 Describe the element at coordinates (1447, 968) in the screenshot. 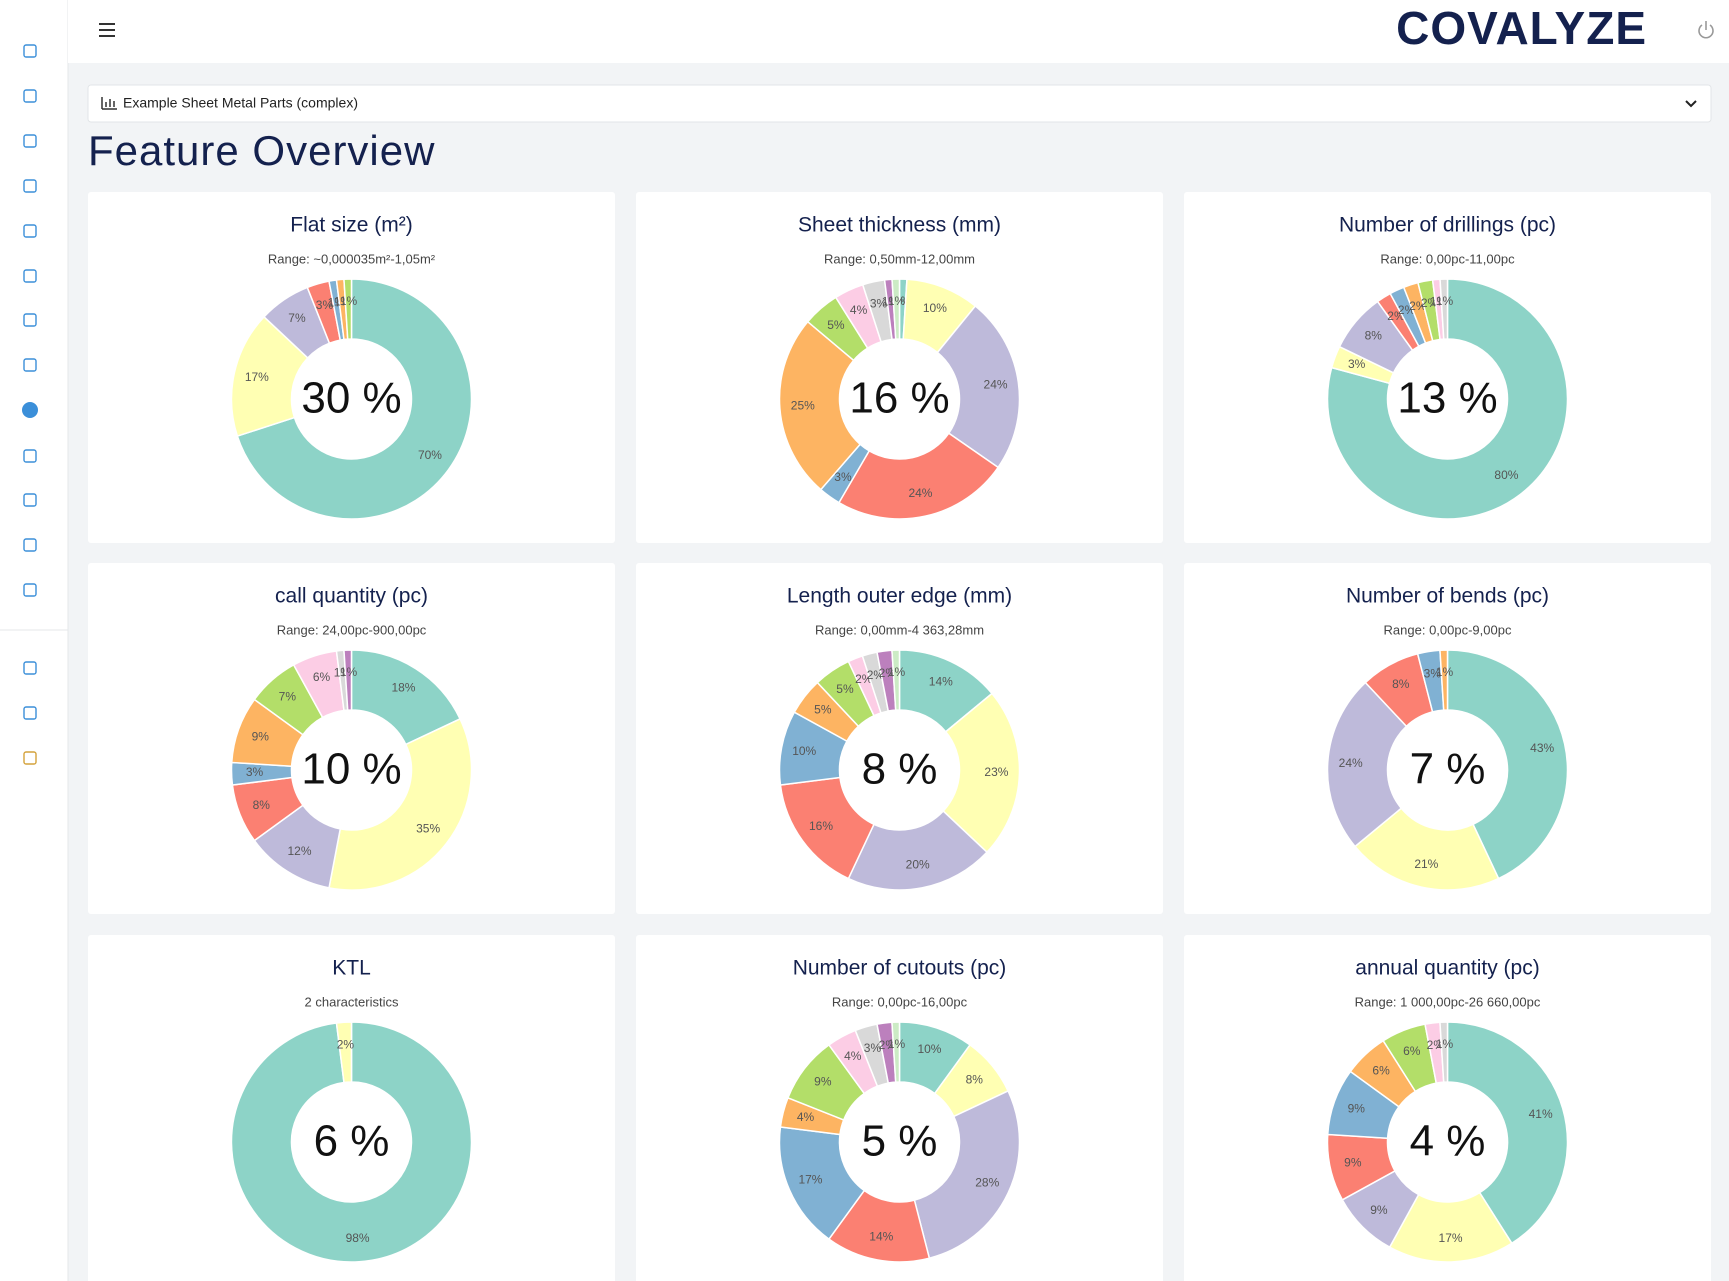

I see `chart-title: annual quantity (pc)` at that location.